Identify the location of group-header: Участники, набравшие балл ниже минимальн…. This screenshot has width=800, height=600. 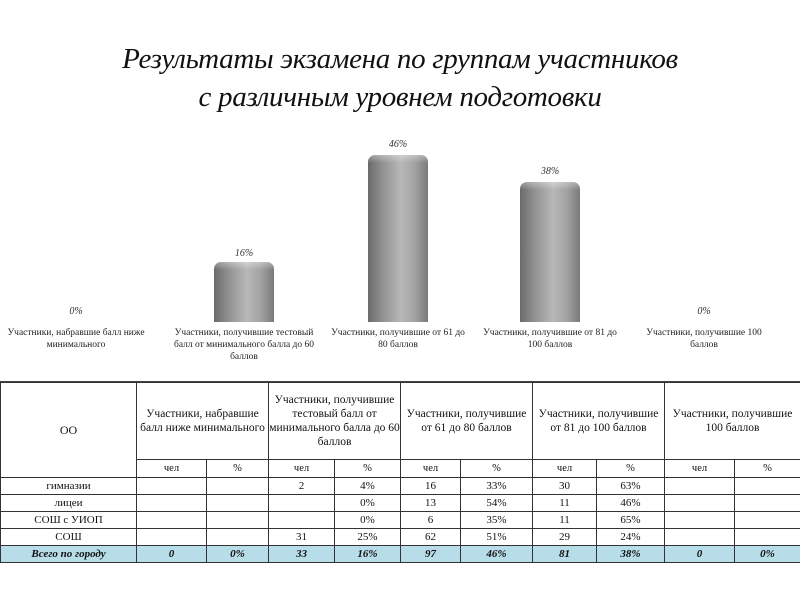
(202, 421).